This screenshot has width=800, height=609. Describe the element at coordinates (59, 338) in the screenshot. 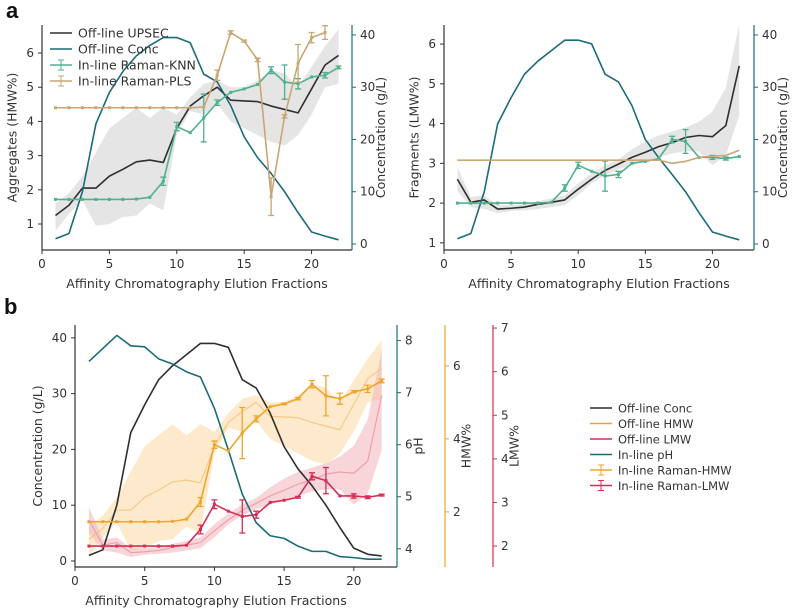

I see `y-tick-label: 40` at that location.